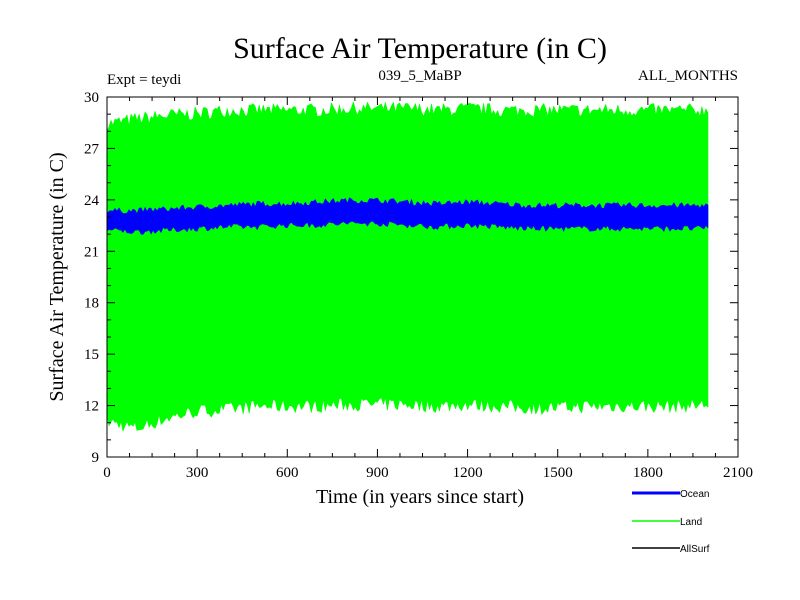 This screenshot has height=600, width=800. Describe the element at coordinates (197, 473) in the screenshot. I see `x-tick-label: 300` at that location.